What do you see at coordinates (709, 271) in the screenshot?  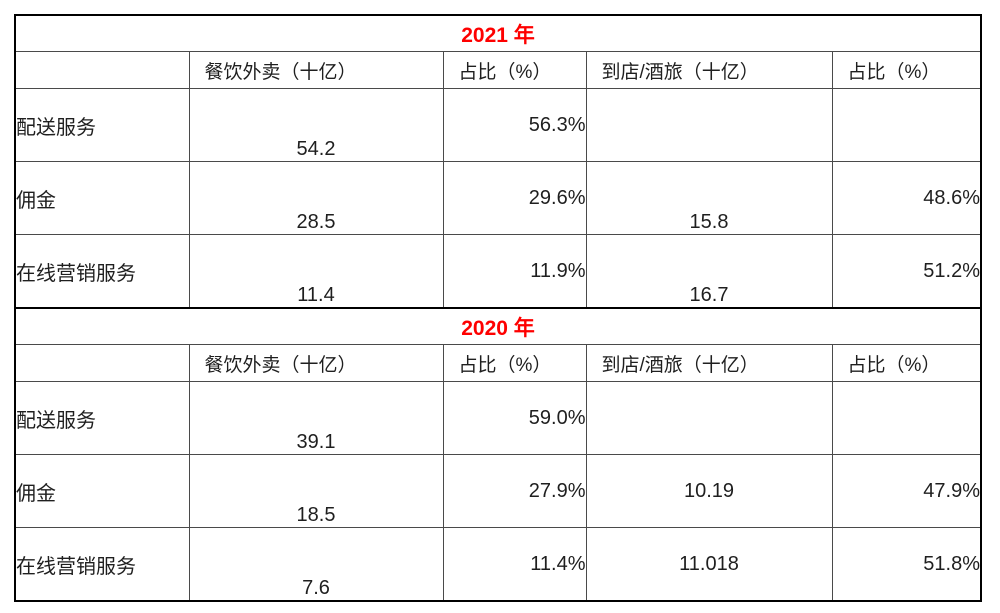 I see `cell-instore-hotel-value: 16.7` at bounding box center [709, 271].